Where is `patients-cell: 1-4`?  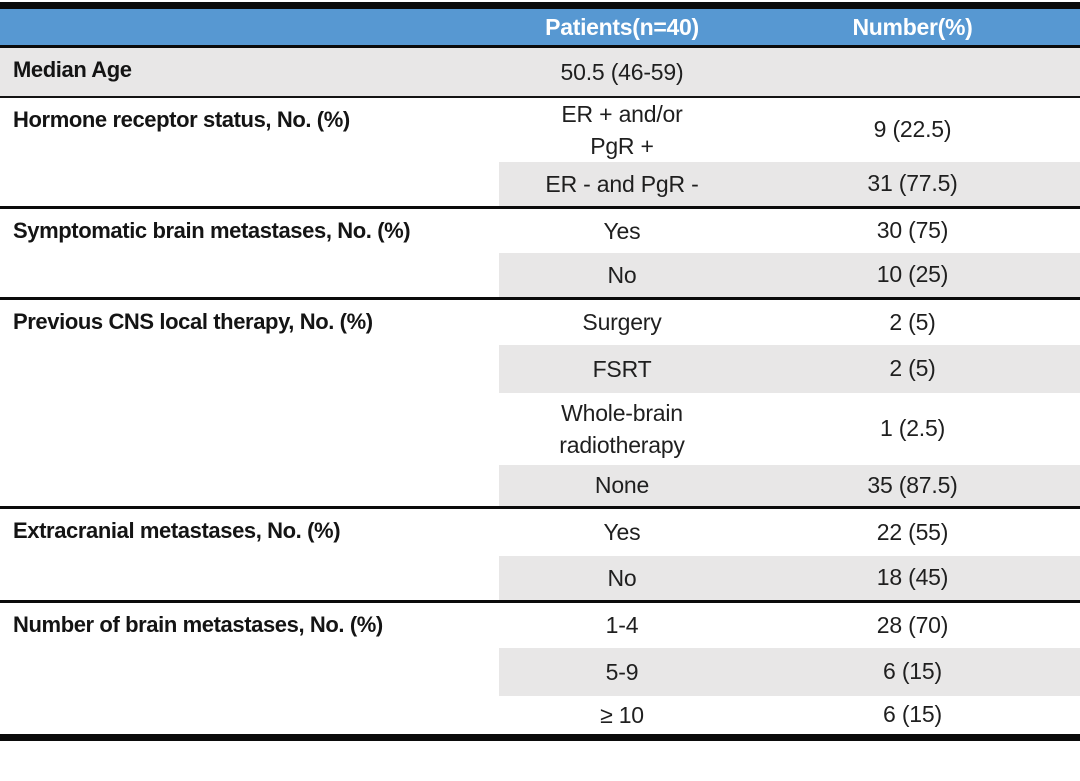 patients-cell: 1-4 is located at coordinates (622, 625).